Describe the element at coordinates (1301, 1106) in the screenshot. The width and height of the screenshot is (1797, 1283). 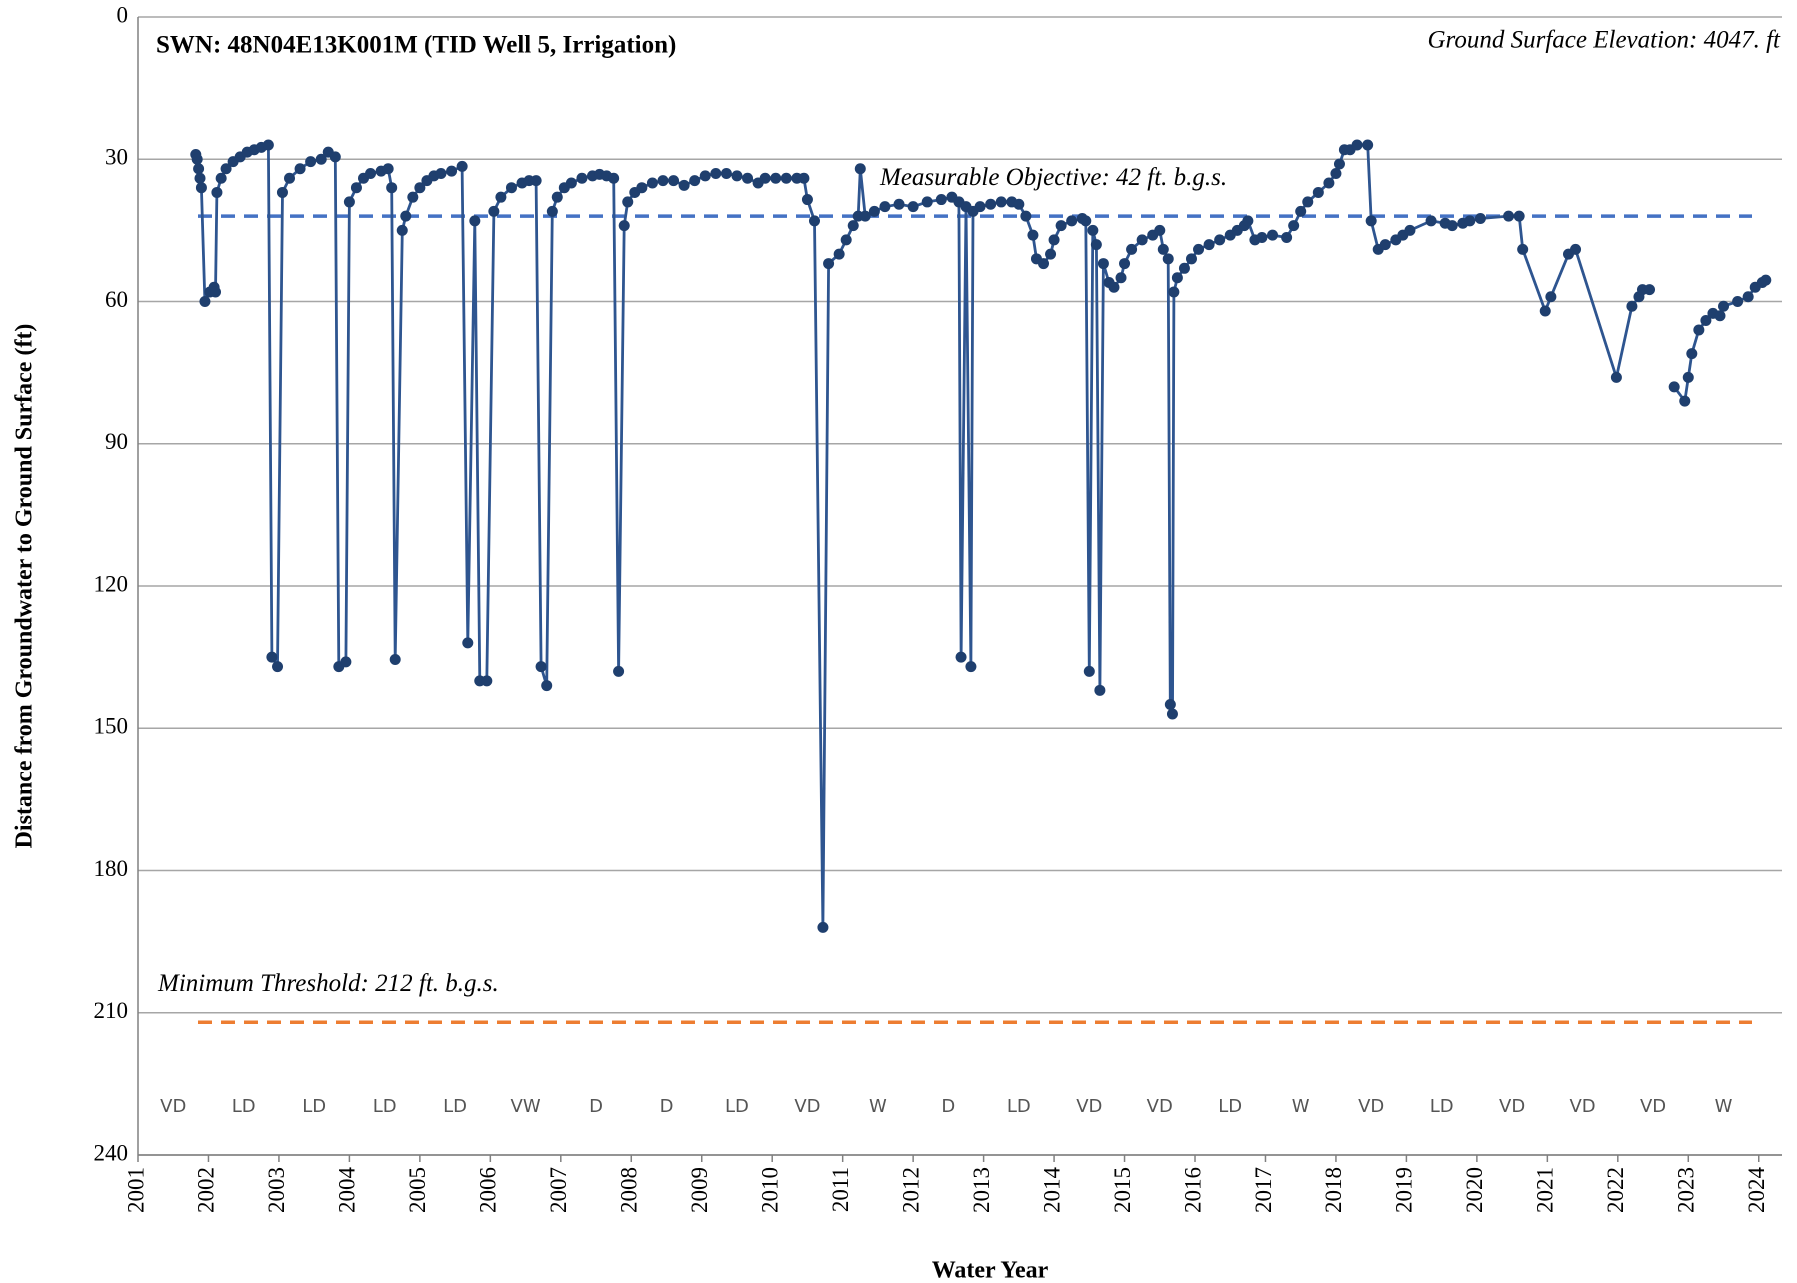
I see `year-type-label: W` at that location.